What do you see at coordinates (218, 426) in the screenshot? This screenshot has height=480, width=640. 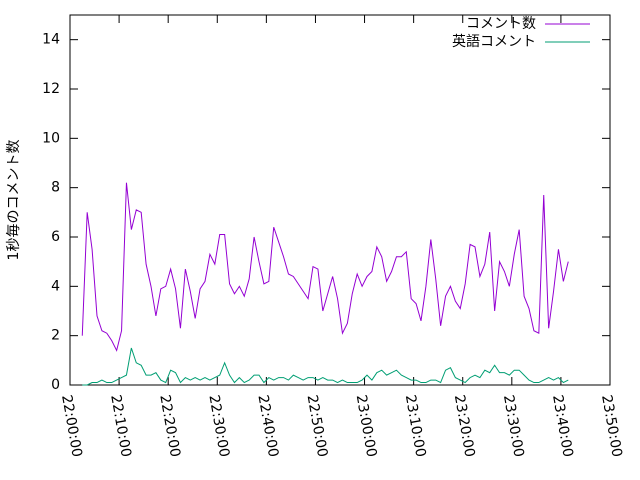 I see `x-tick-label: 22:30:00` at bounding box center [218, 426].